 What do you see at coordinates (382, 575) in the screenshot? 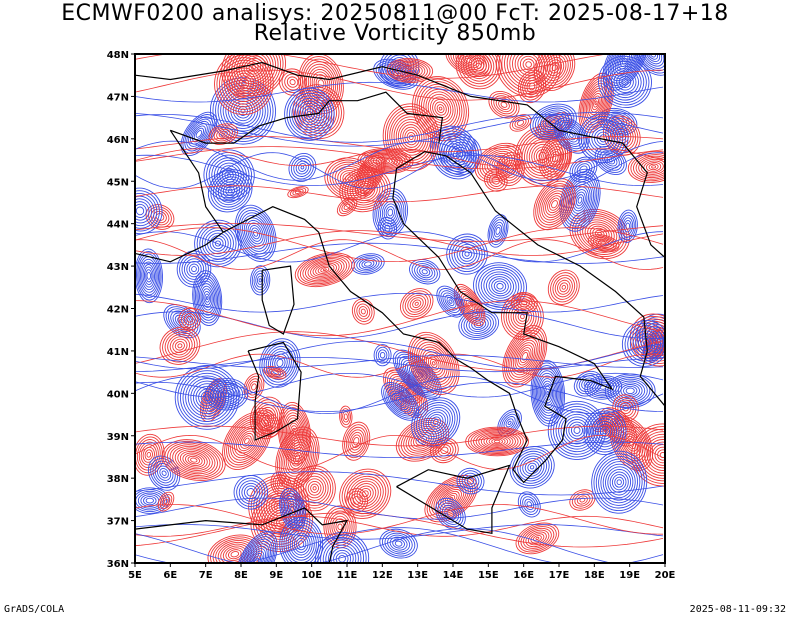
I see `lon-tick-label: 12E` at bounding box center [382, 575].